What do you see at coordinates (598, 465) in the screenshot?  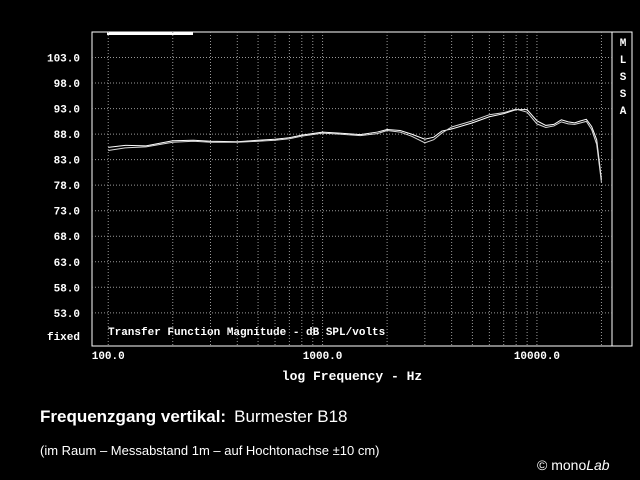 I see `credit-italic: Lab` at bounding box center [598, 465].